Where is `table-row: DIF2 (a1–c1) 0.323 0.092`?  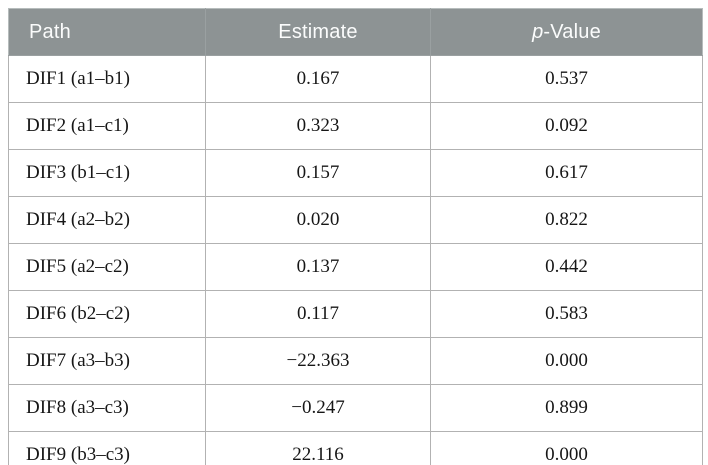 table-row: DIF2 (a1–c1) 0.323 0.092 is located at coordinates (355, 126).